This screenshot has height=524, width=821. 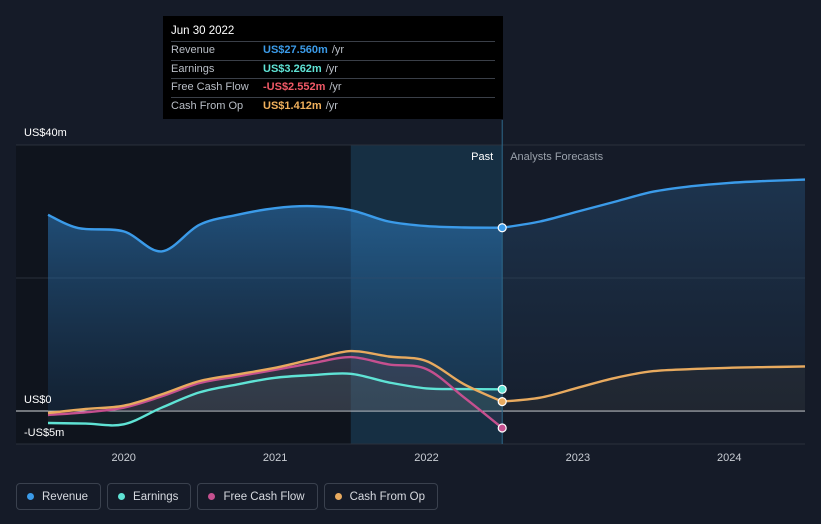 I want to click on cash-from-op-forecast-line, so click(x=654, y=384).